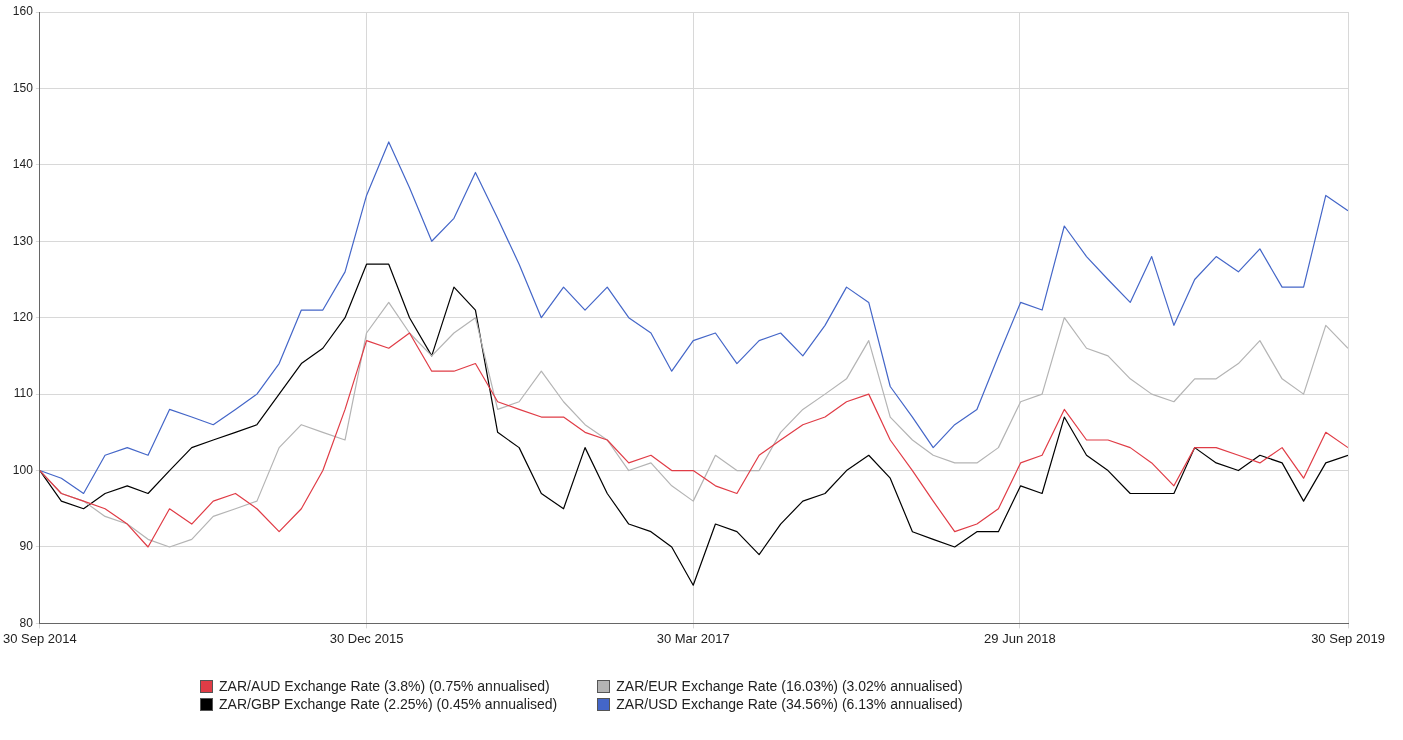  What do you see at coordinates (388, 704) in the screenshot?
I see `legend-label: ZAR/GBP Exchange Rate (2.25%) (0.45% annualised)` at bounding box center [388, 704].